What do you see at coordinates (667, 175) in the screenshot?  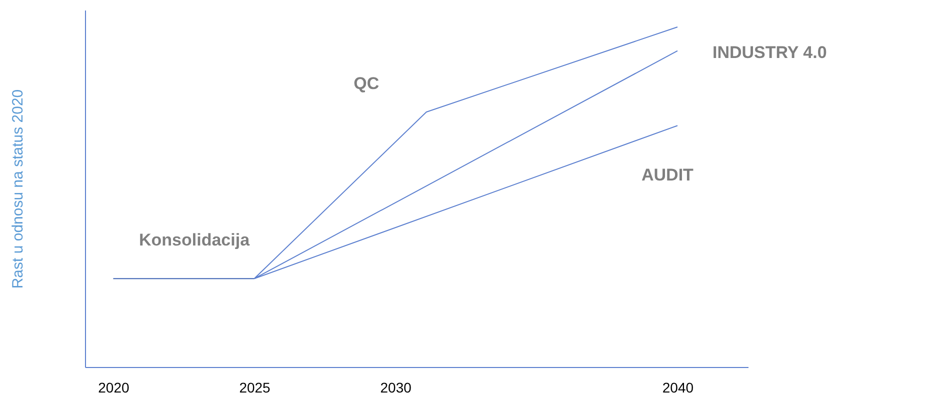 I see `series-label: AUDIT` at bounding box center [667, 175].